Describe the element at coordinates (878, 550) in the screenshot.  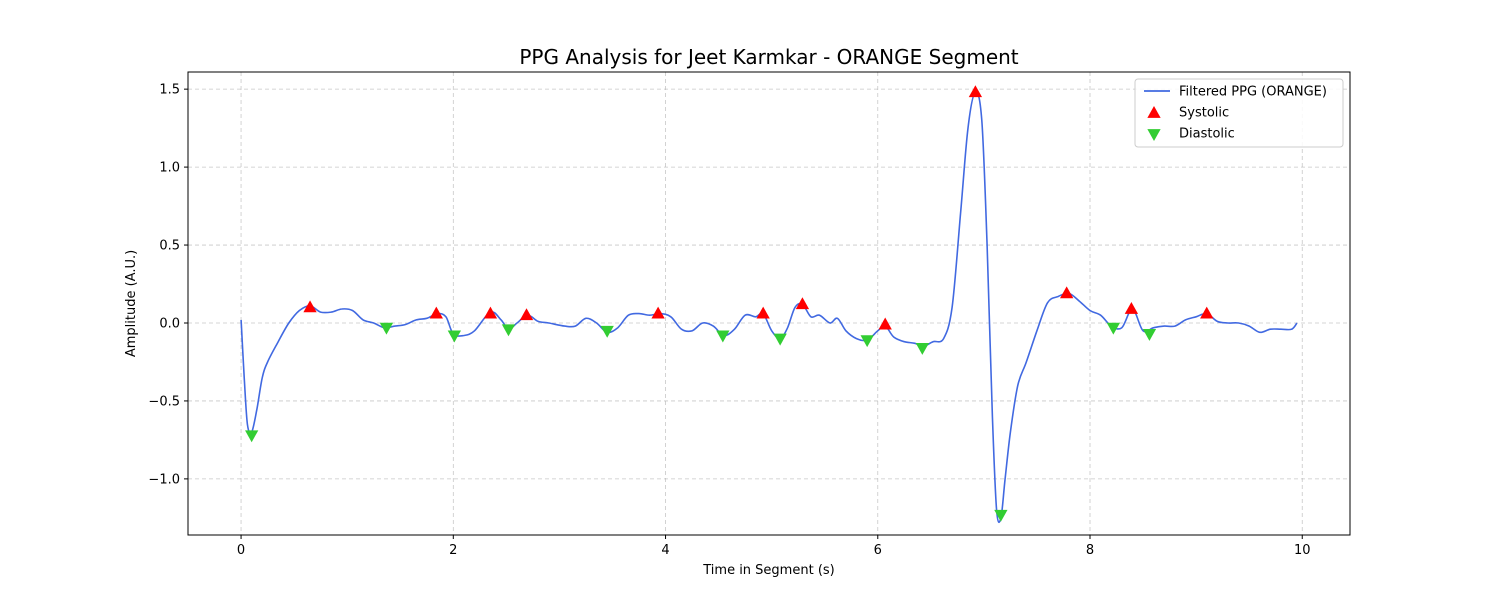
I see `x-tick-label: 6` at that location.